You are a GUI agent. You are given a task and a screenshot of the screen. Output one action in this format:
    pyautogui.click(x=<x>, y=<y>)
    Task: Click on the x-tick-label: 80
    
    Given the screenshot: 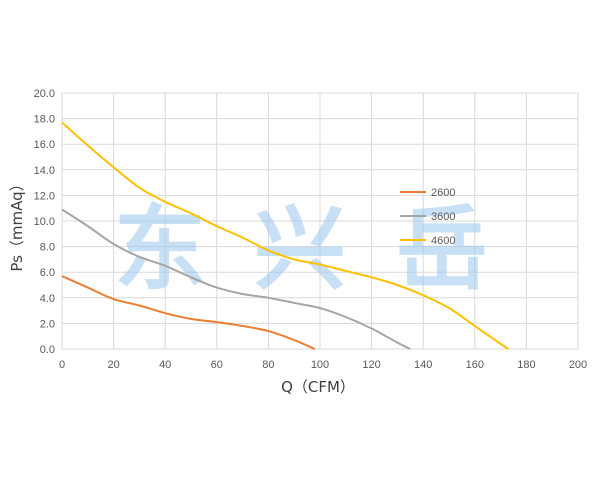 What is the action you would take?
    pyautogui.click(x=268, y=365)
    